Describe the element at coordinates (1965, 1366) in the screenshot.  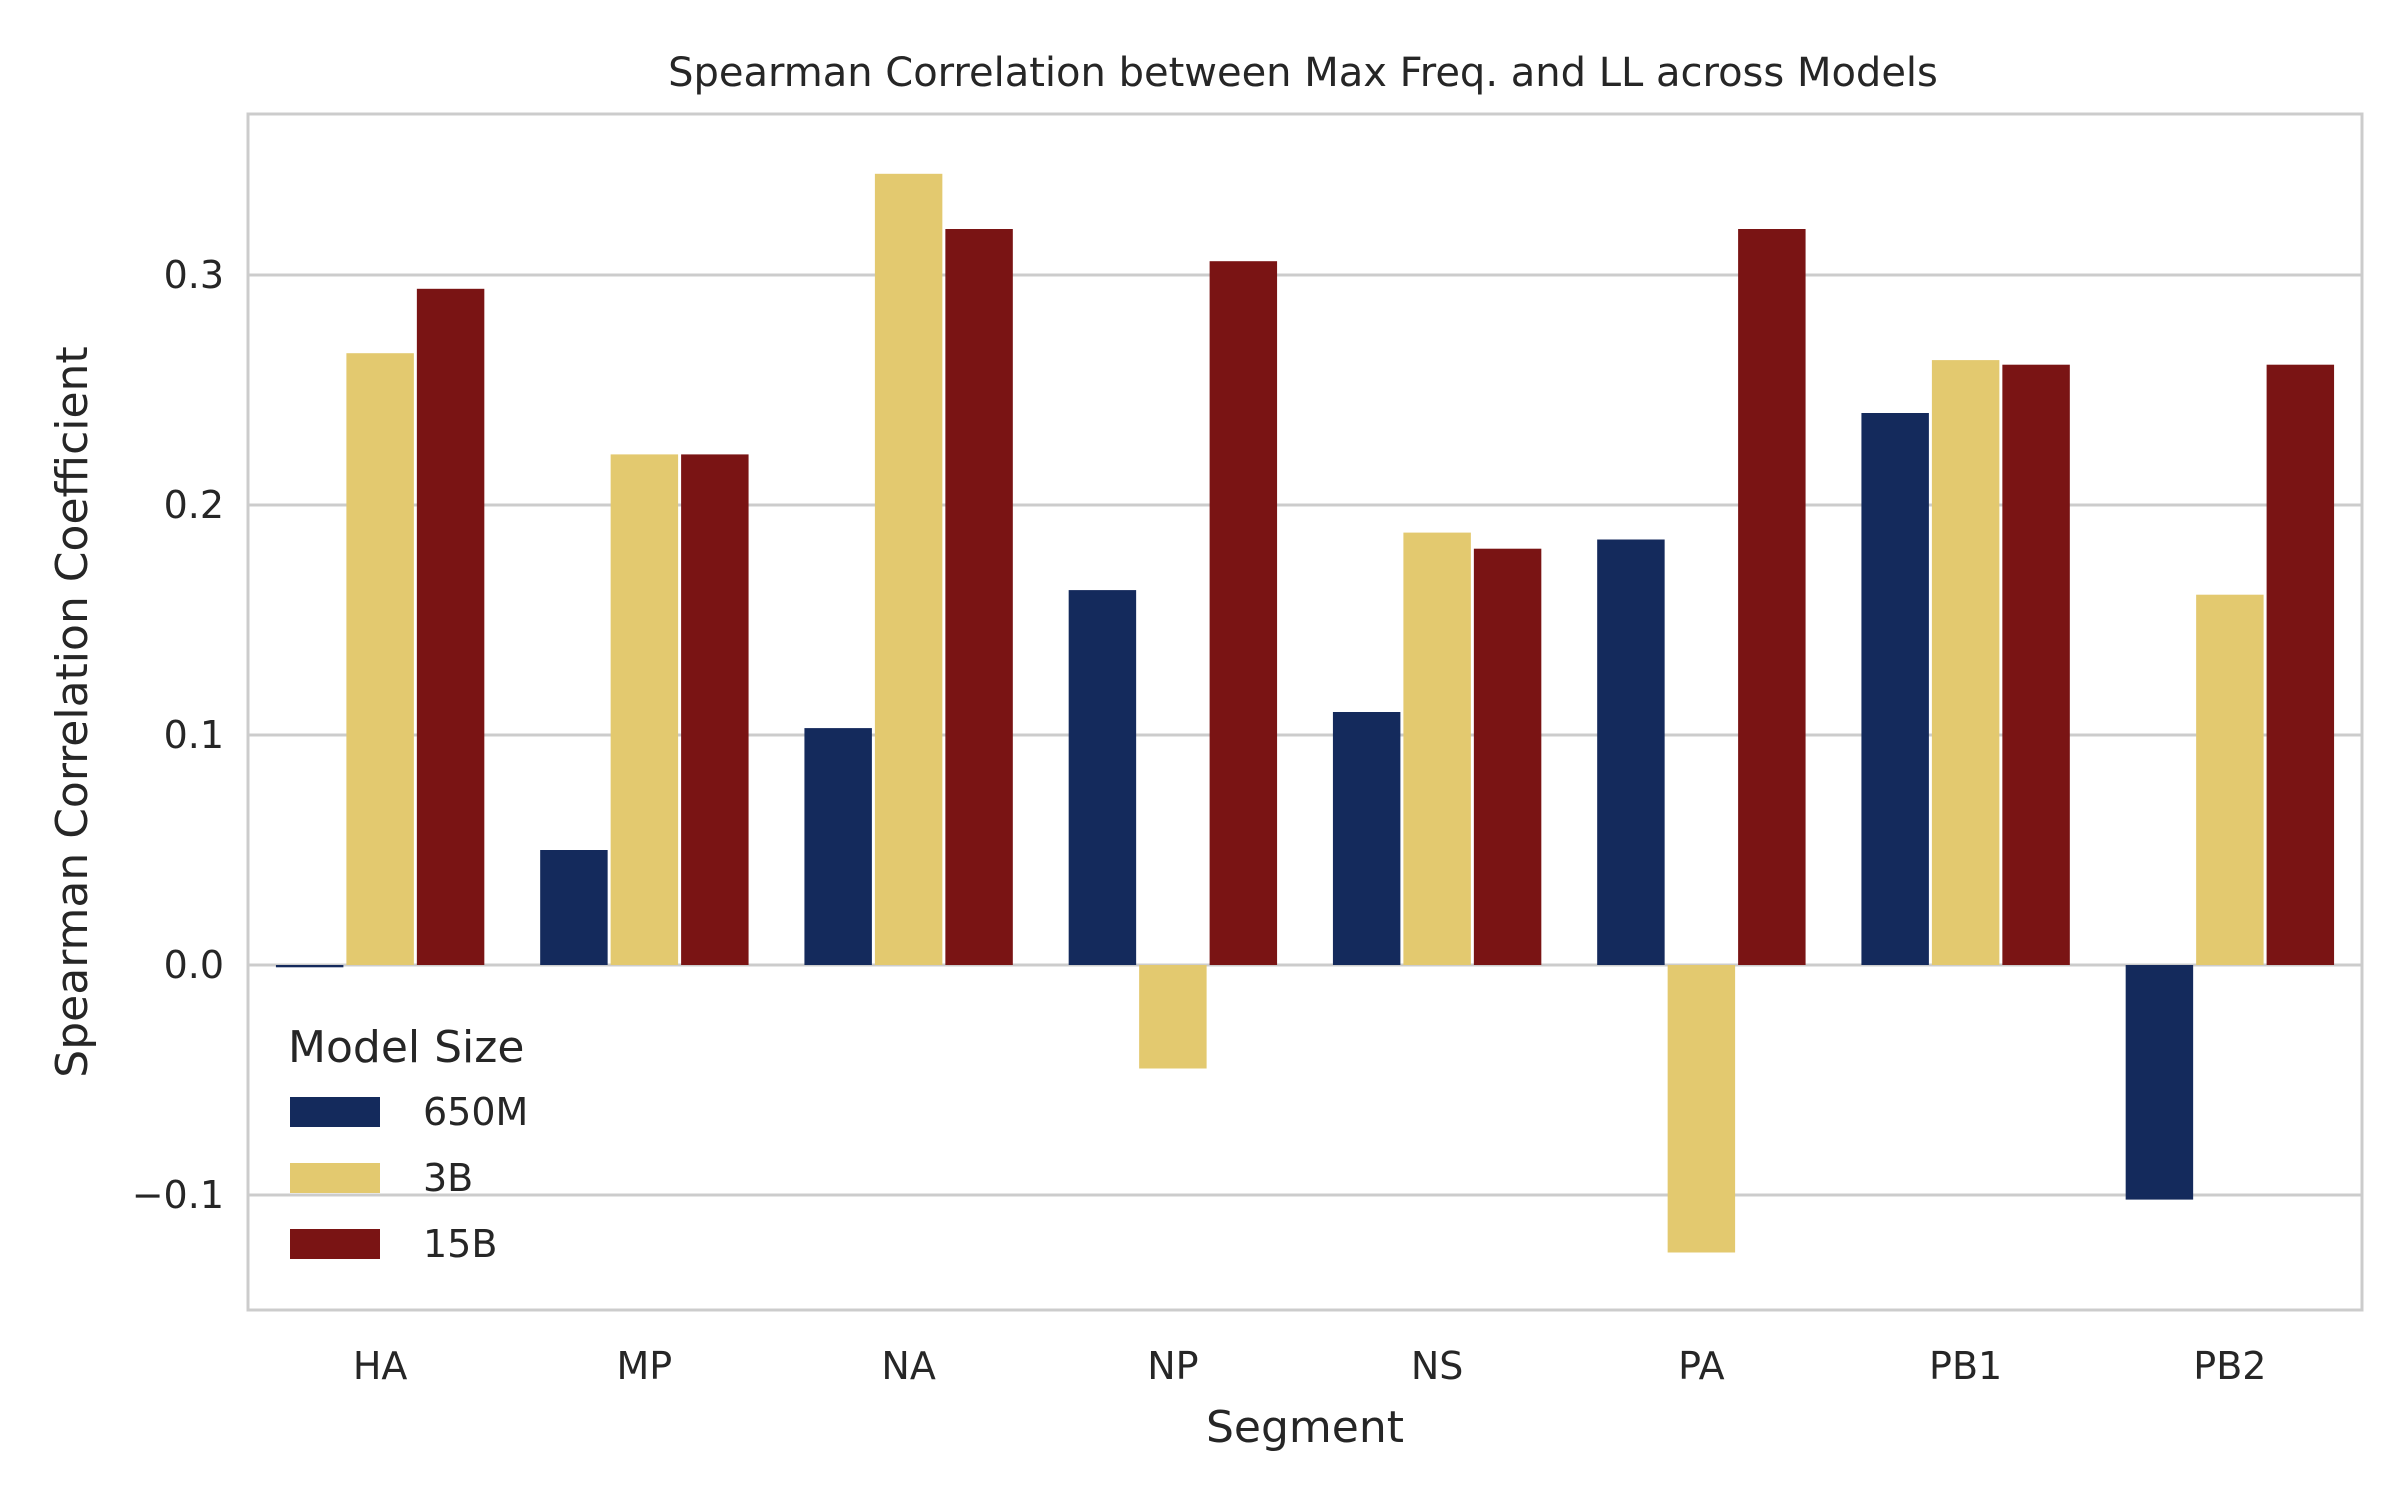
I see `x-tick-label: PB1` at that location.